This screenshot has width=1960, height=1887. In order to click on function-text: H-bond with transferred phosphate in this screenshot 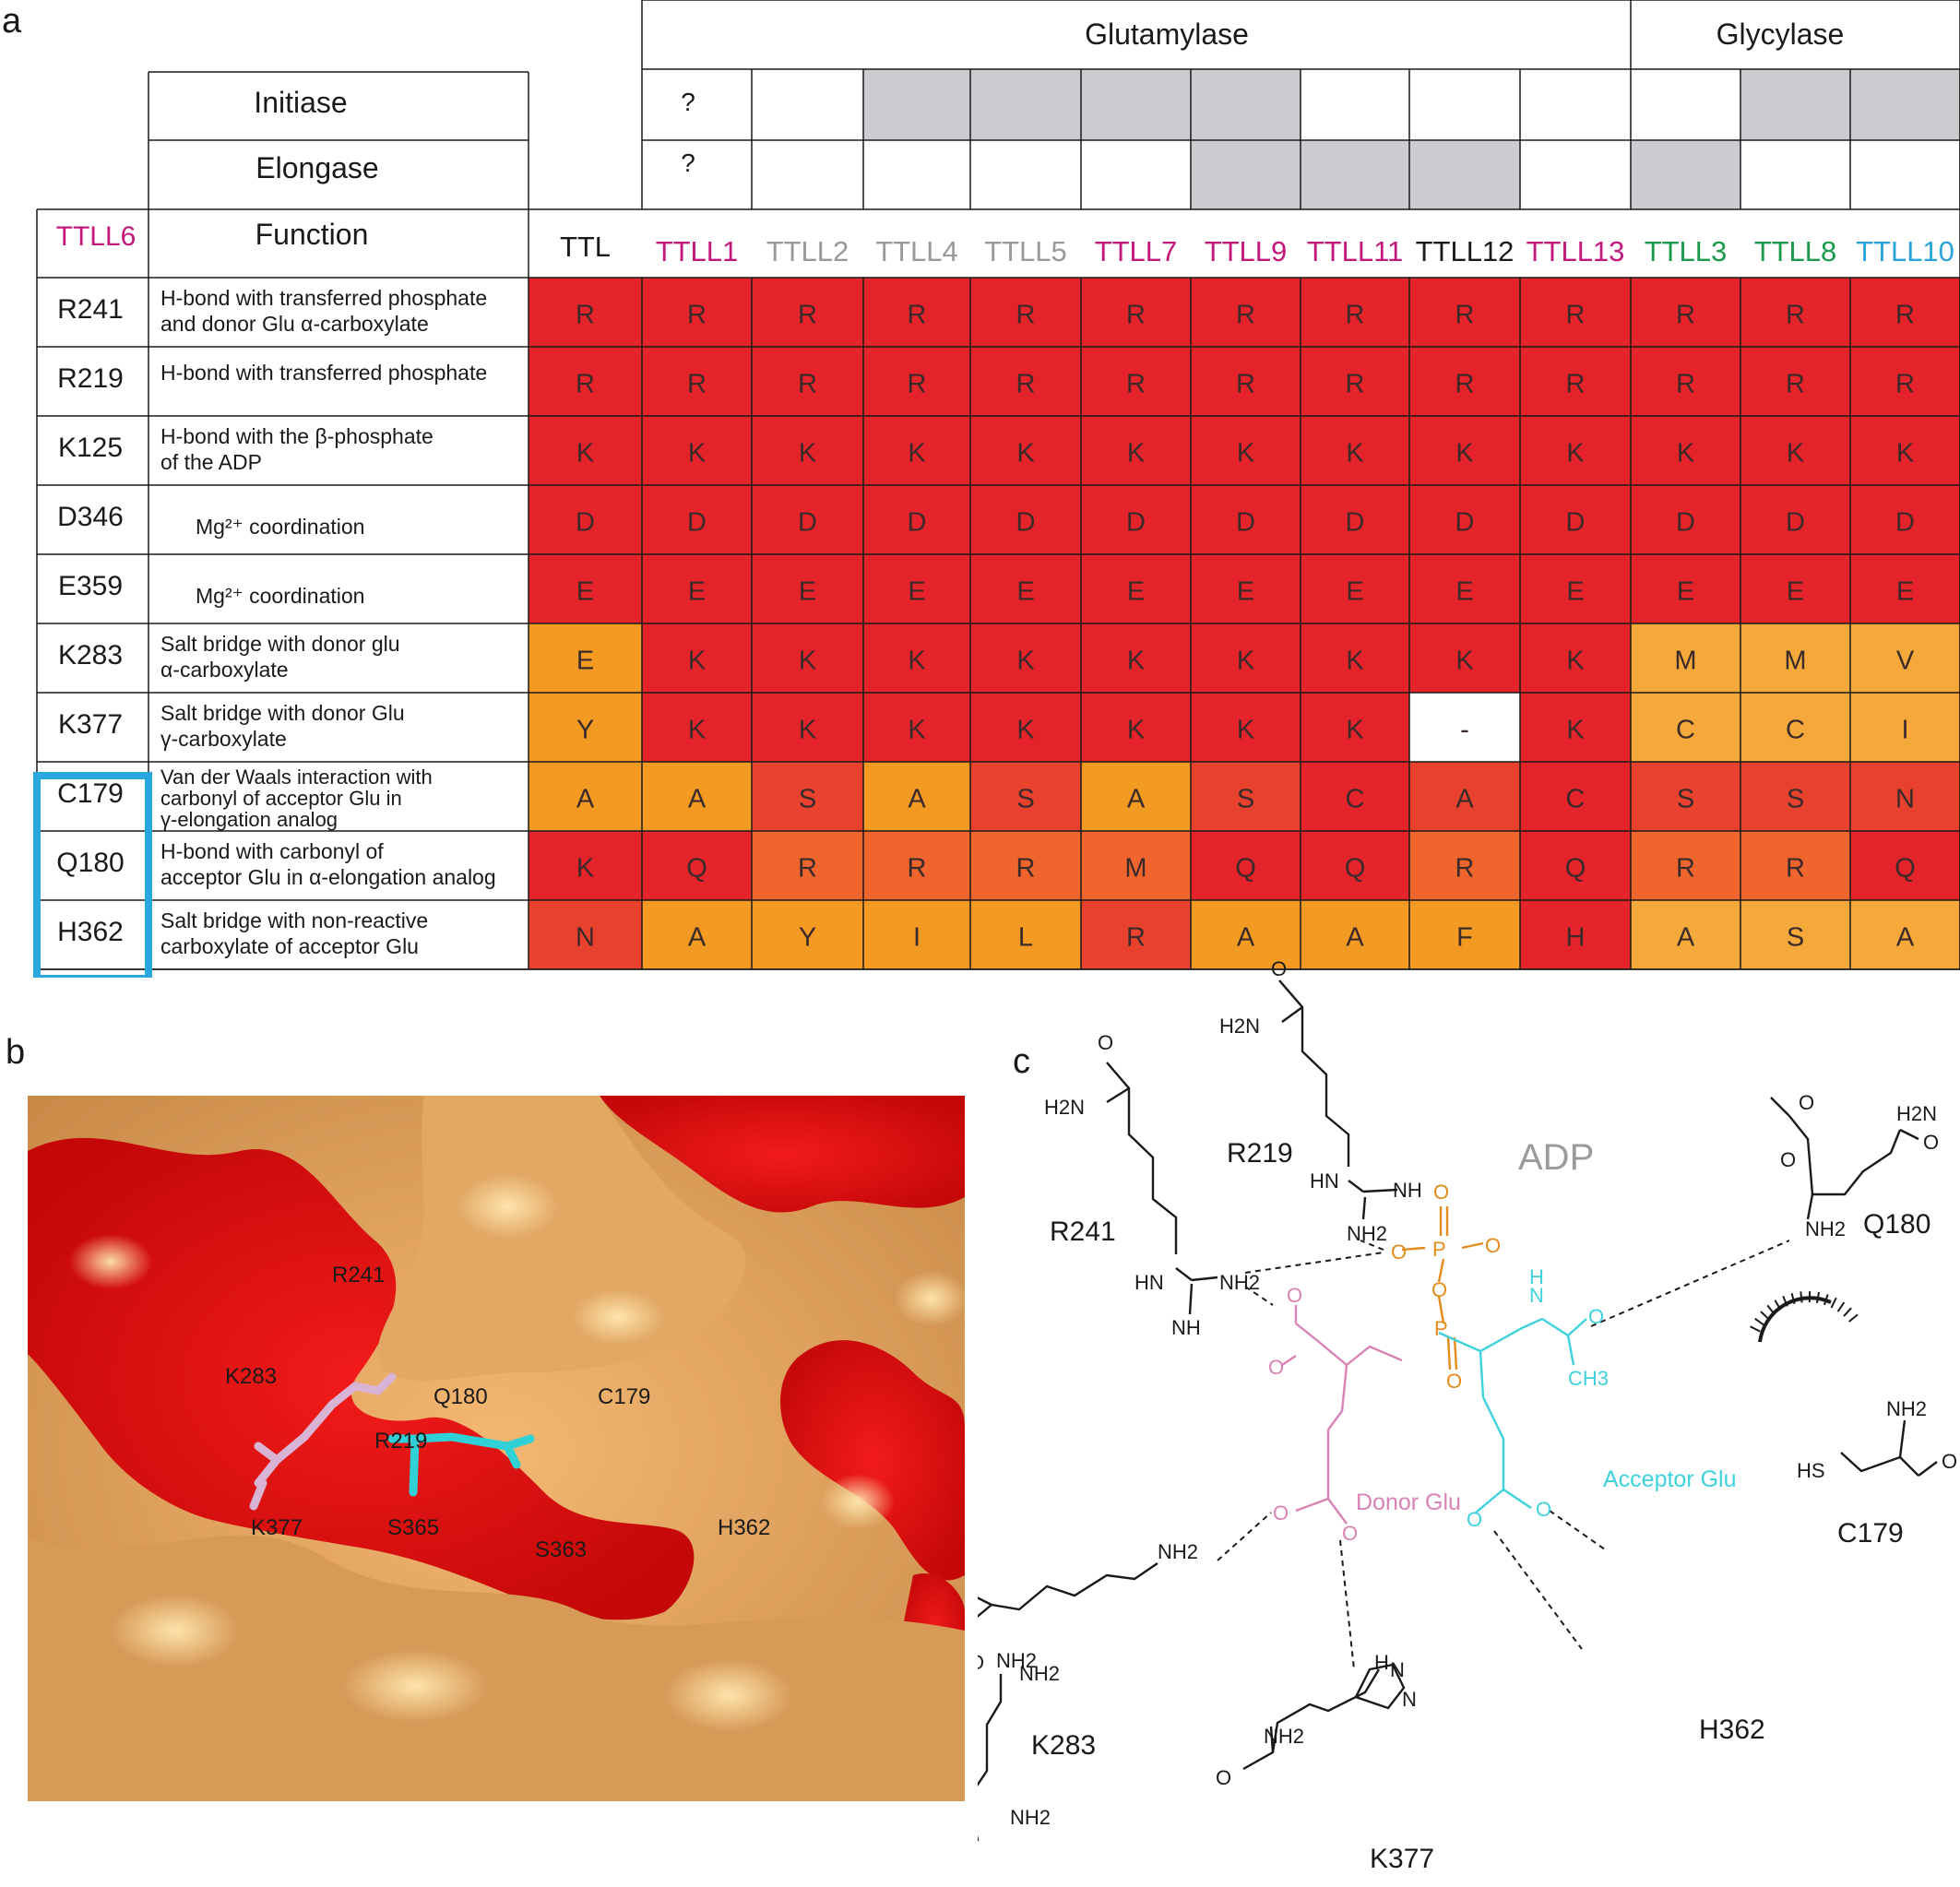, I will do `click(323, 373)`.